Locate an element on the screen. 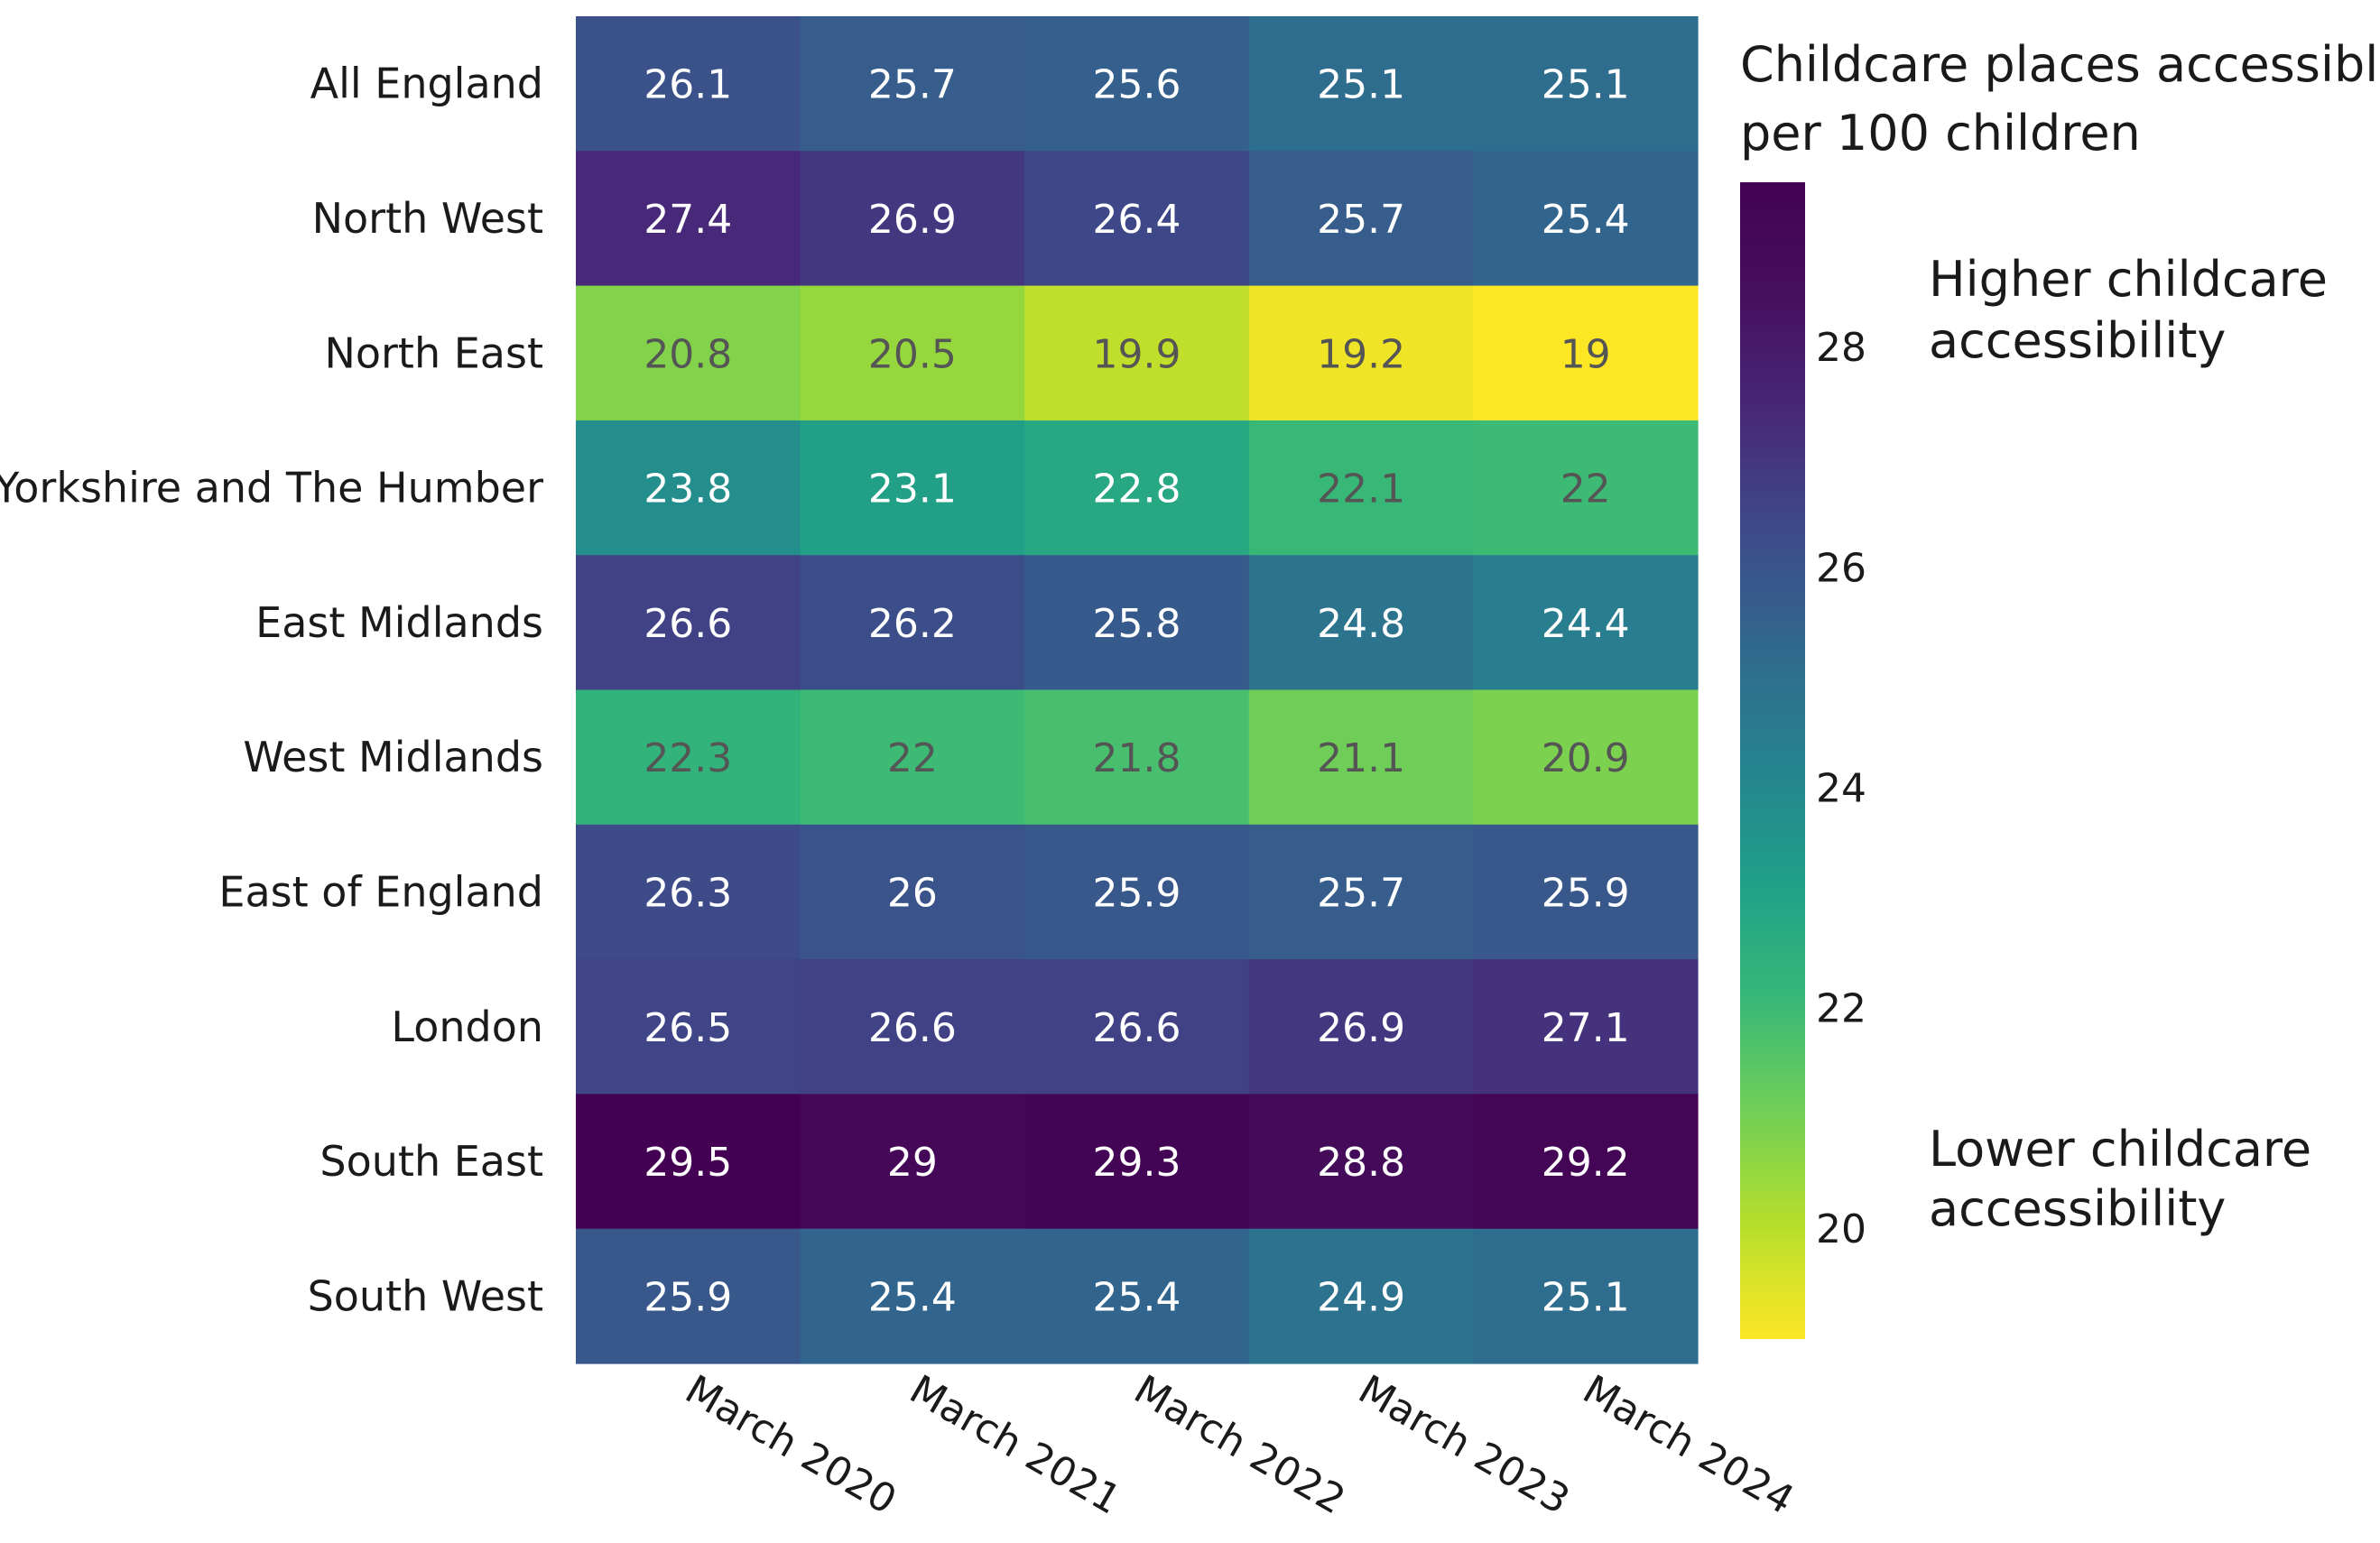 The width and height of the screenshot is (2380, 1543). cell-value-north-west-march-2024: 25.4 is located at coordinates (1586, 220).